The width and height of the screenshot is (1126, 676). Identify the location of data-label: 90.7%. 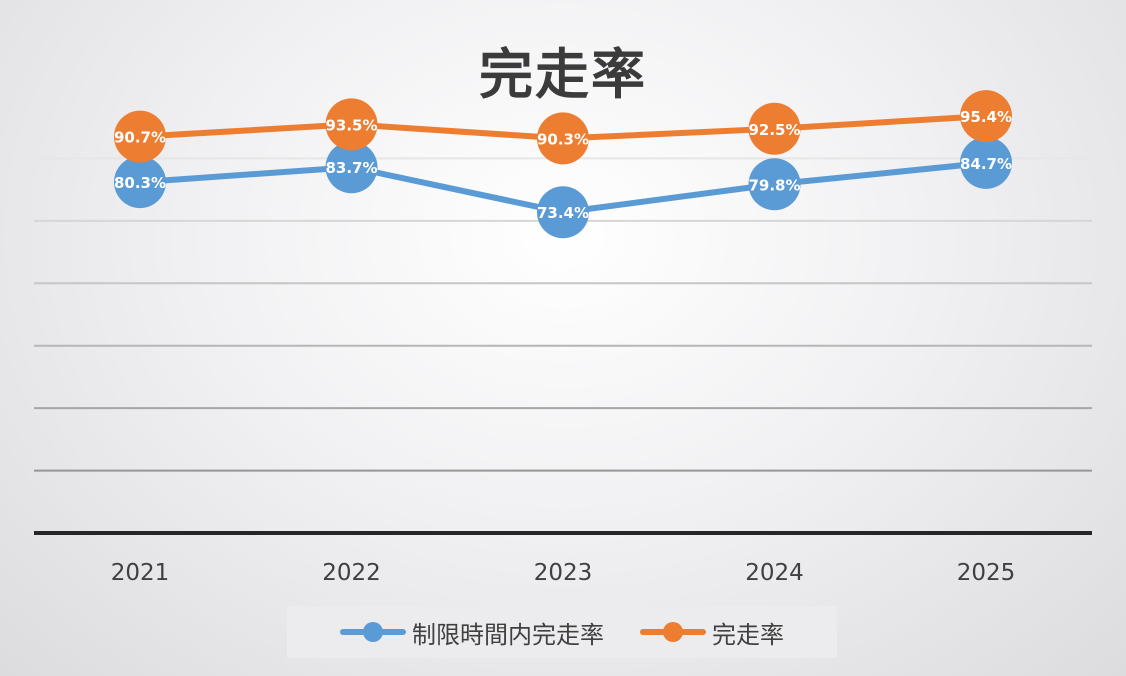
(140, 138).